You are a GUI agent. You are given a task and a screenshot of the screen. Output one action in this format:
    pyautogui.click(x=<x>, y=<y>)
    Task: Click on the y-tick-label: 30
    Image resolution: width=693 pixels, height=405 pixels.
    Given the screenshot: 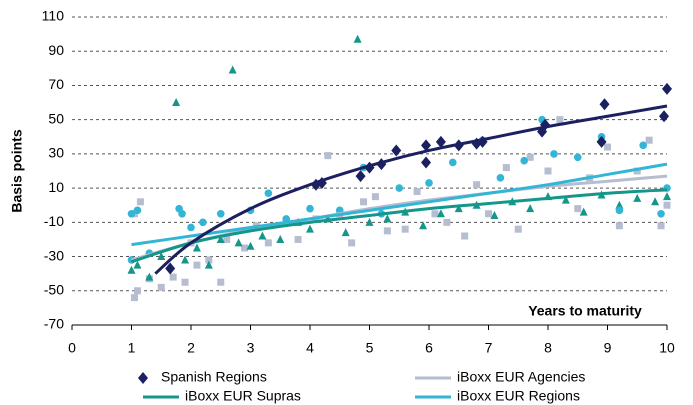 What is the action you would take?
    pyautogui.click(x=56, y=153)
    